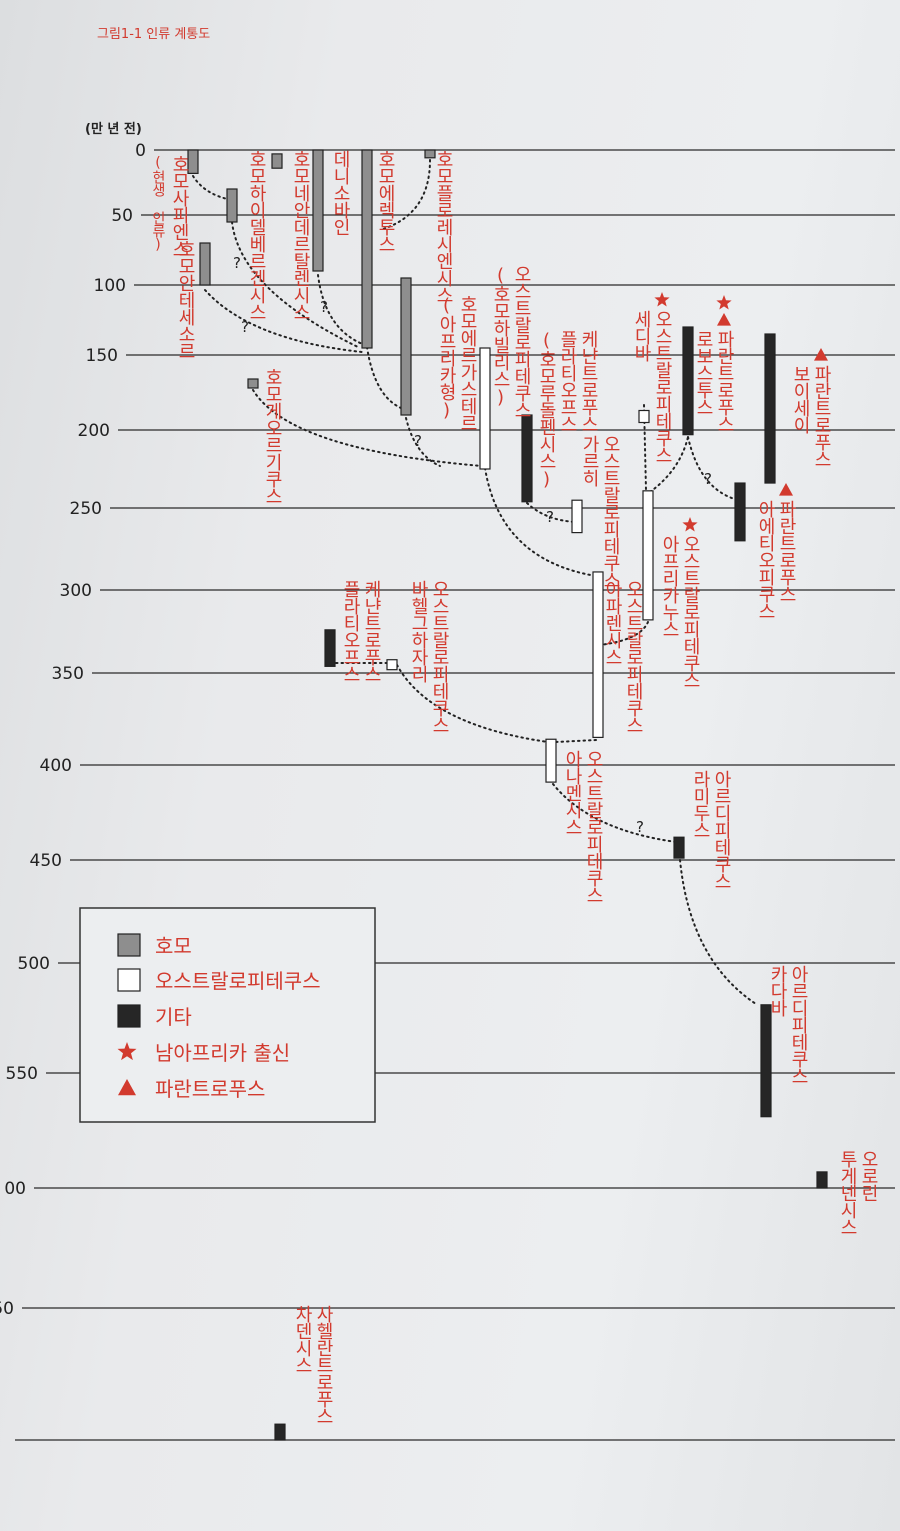 This screenshot has width=900, height=1531. Describe the element at coordinates (22, 1074) in the screenshot. I see `y-tick-label: 550` at that location.